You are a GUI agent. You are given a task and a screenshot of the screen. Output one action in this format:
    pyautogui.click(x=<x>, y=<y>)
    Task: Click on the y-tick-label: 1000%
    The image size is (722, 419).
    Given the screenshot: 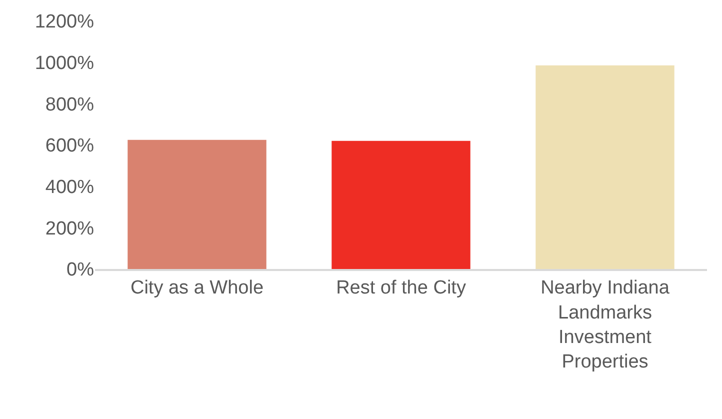 What is the action you would take?
    pyautogui.click(x=64, y=63)
    